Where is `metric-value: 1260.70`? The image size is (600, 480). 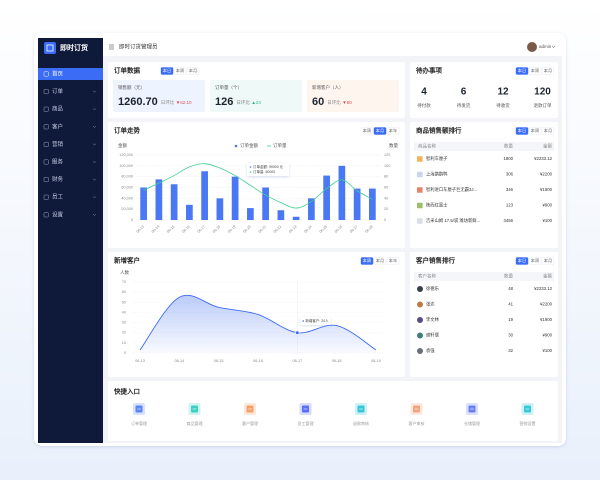 metric-value: 1260.70 is located at coordinates (138, 102).